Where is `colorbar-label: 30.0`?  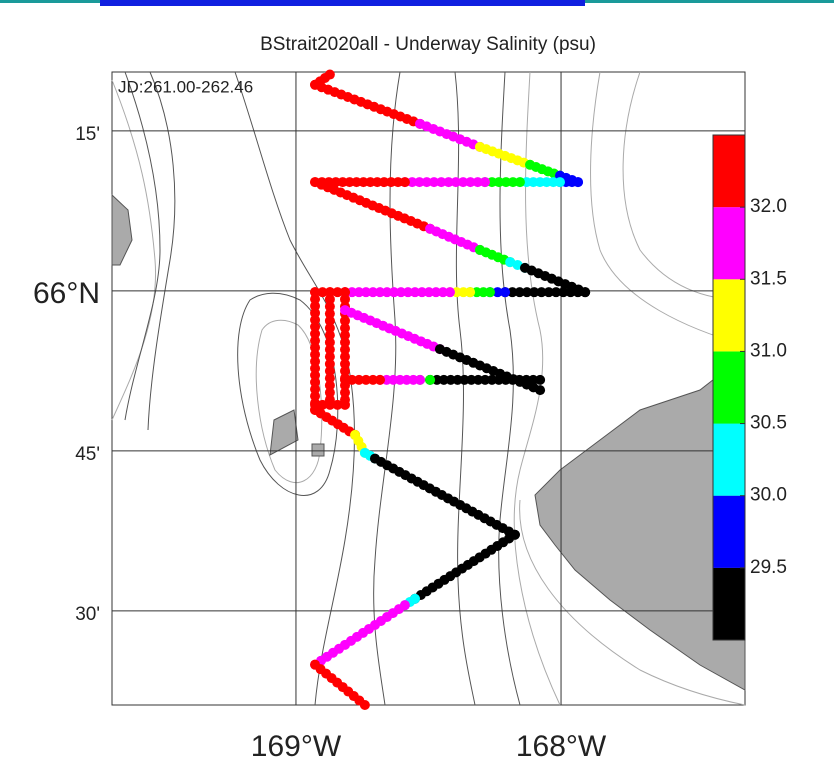 colorbar-label: 30.0 is located at coordinates (768, 495).